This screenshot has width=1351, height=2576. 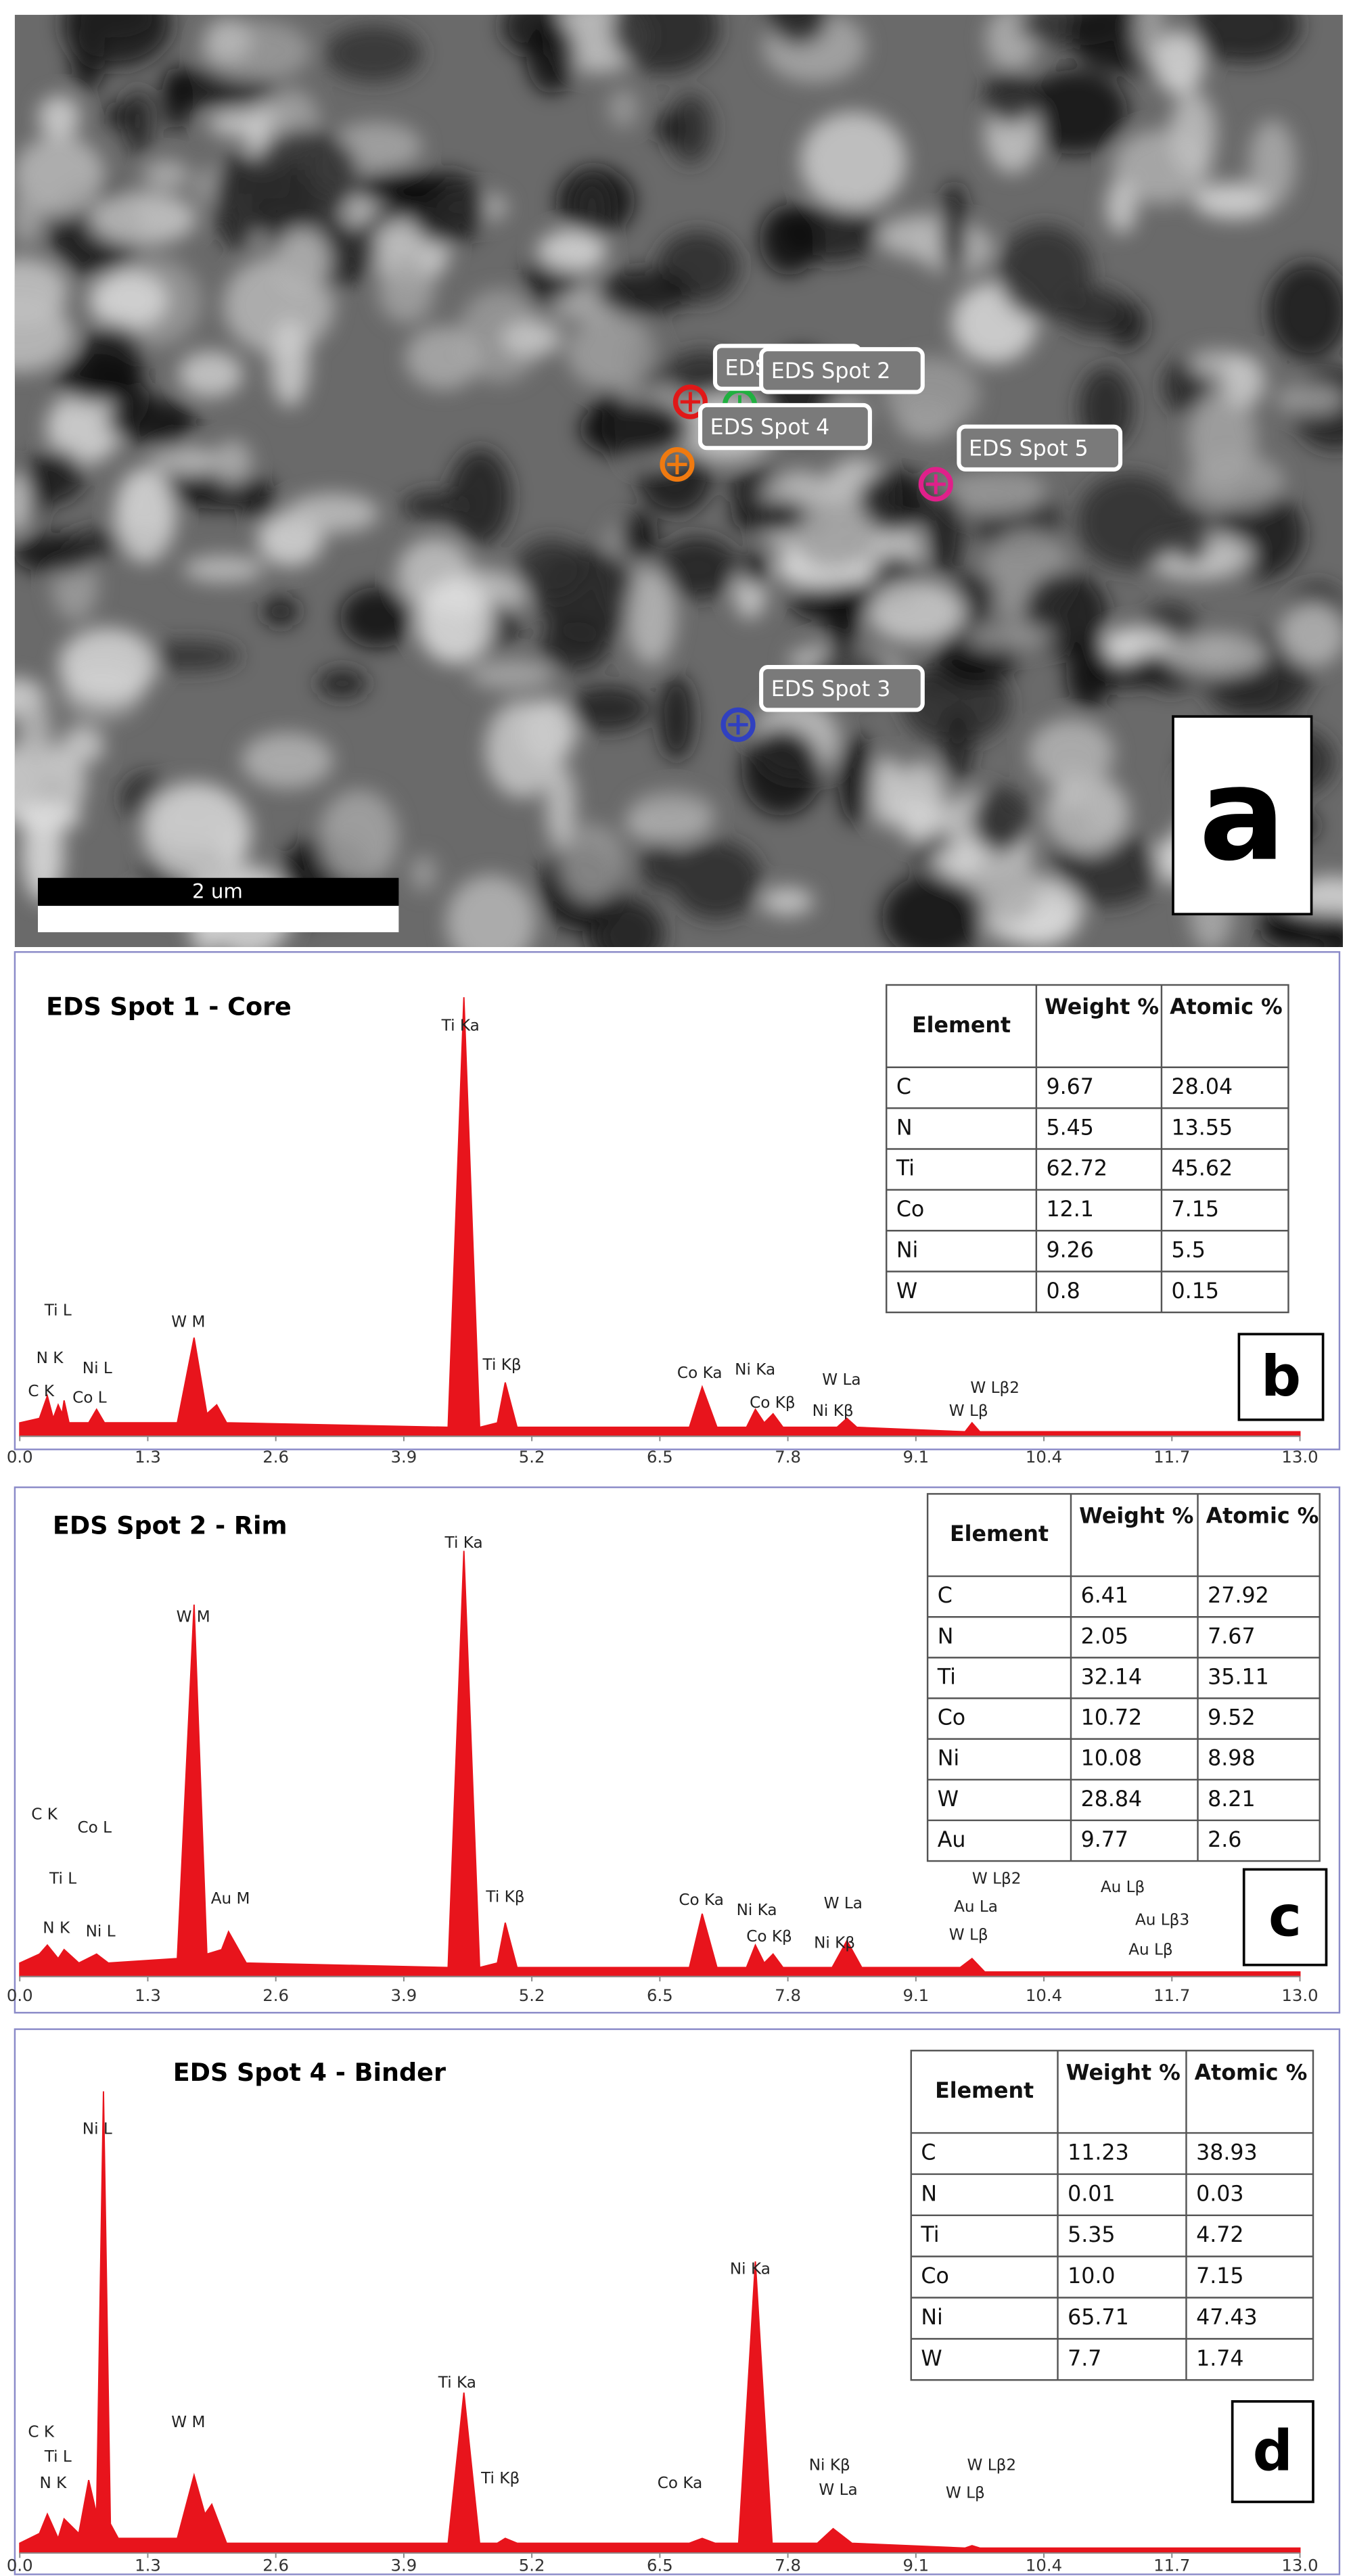 What do you see at coordinates (1040, 448) in the screenshot?
I see `spot-label-box` at bounding box center [1040, 448].